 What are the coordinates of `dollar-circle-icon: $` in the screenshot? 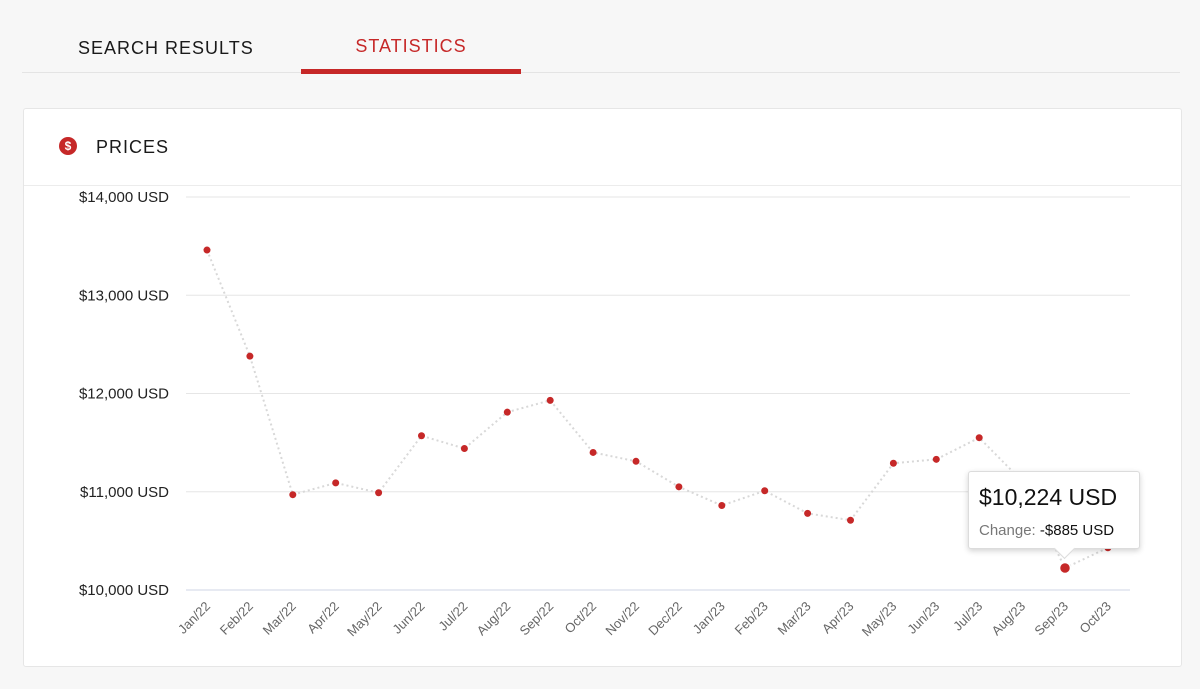 It's located at (68, 146).